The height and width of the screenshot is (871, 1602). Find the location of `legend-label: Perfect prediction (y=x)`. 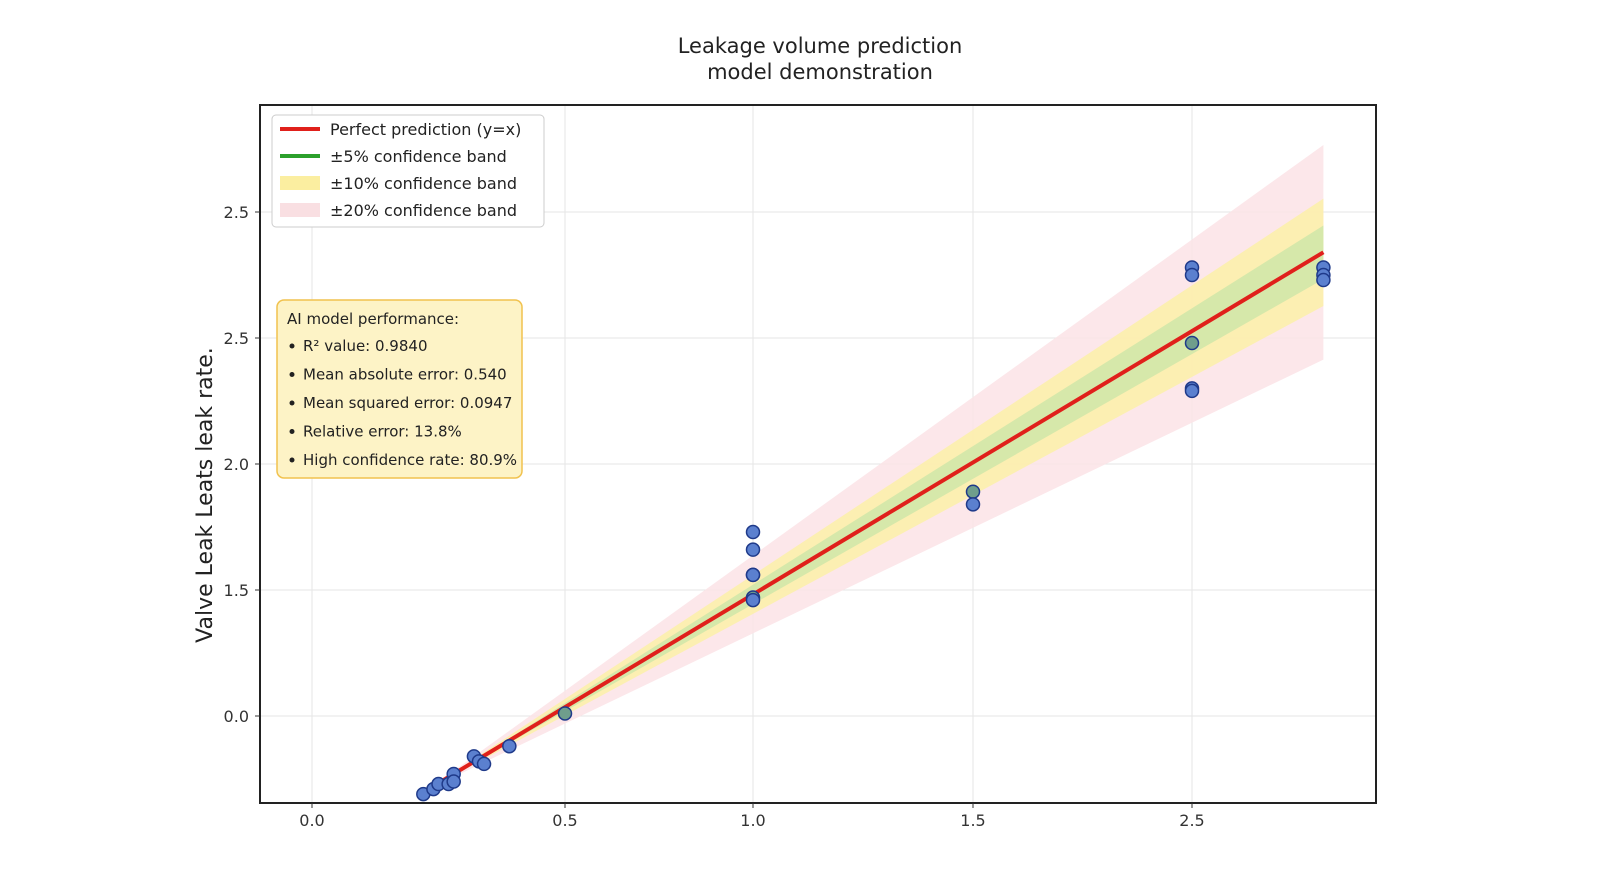

legend-label: Perfect prediction (y=x) is located at coordinates (425, 129).